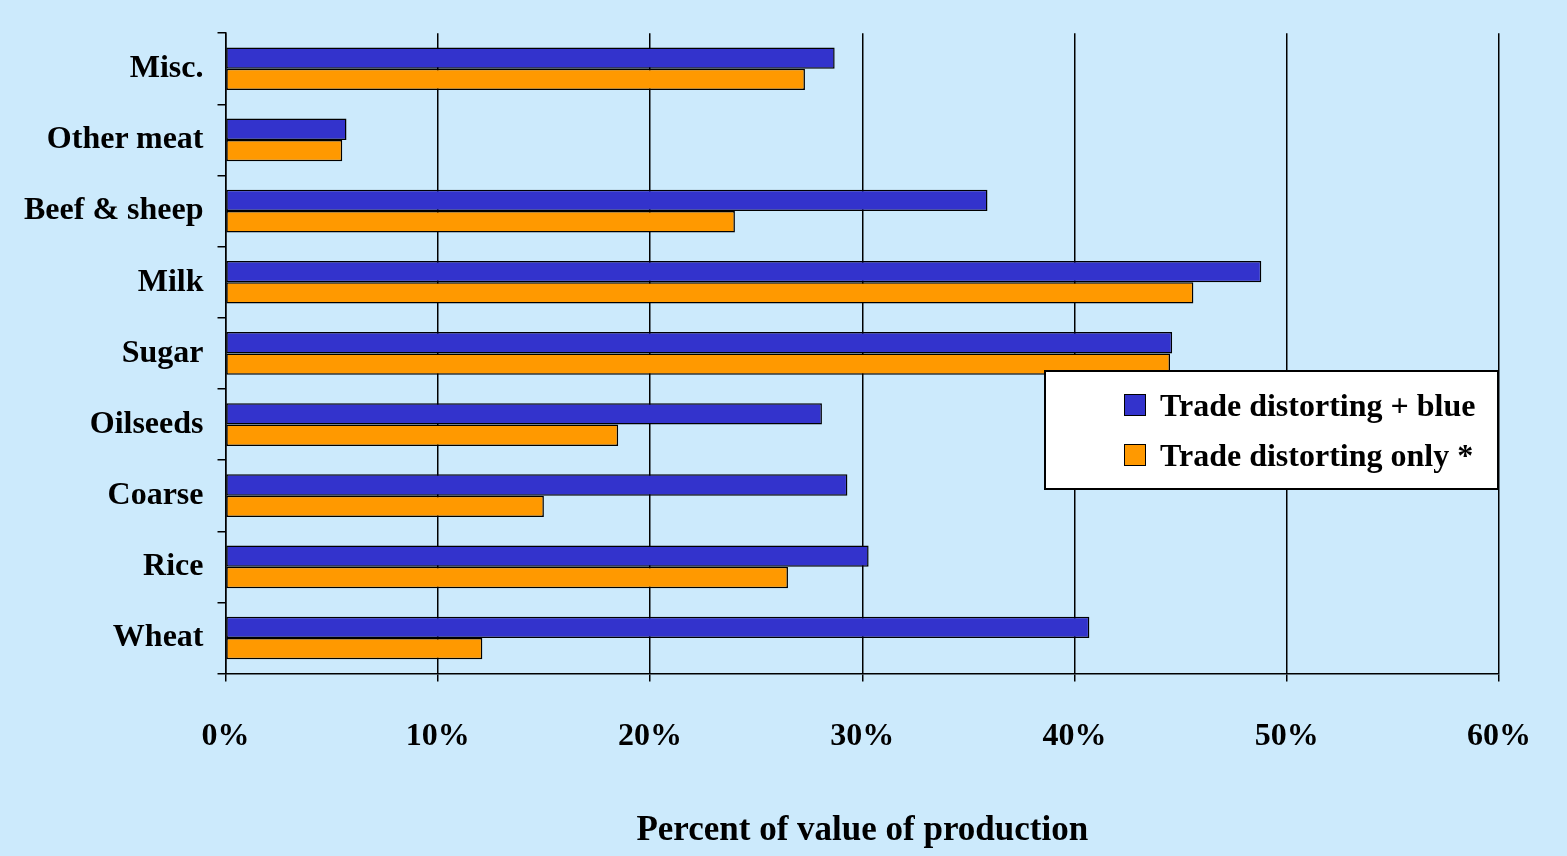 This screenshot has width=1567, height=856. What do you see at coordinates (173, 564) in the screenshot?
I see `y-tick-label: Rice` at bounding box center [173, 564].